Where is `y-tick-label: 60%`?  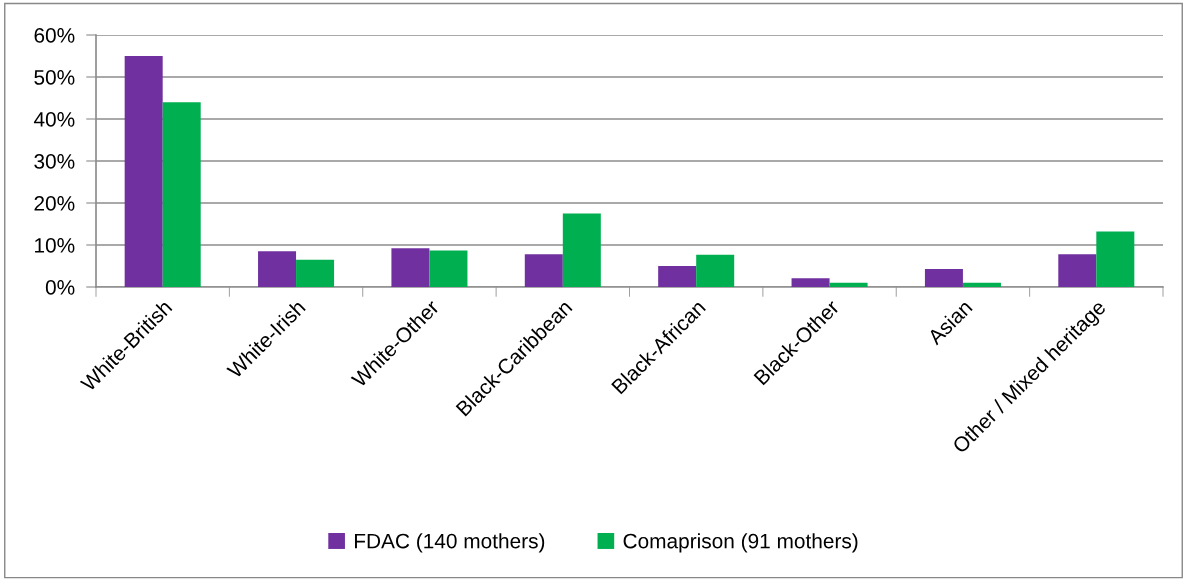 y-tick-label: 60% is located at coordinates (54, 35).